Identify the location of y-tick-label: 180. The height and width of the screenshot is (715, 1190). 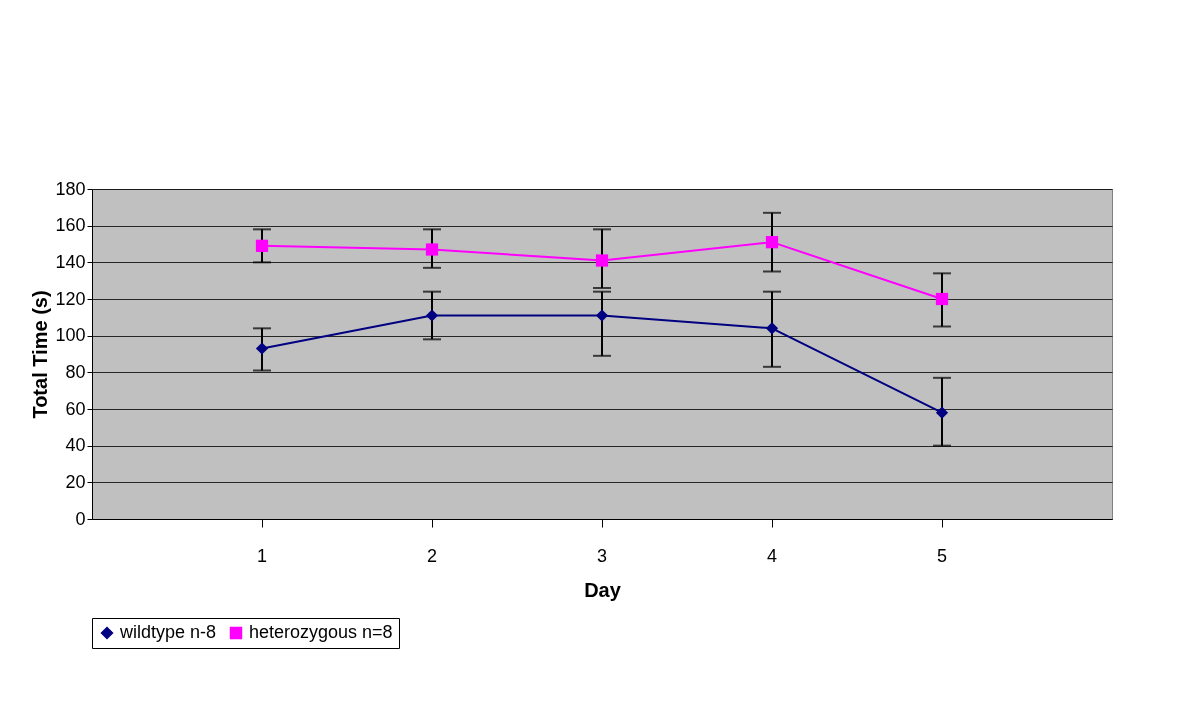
(70, 188).